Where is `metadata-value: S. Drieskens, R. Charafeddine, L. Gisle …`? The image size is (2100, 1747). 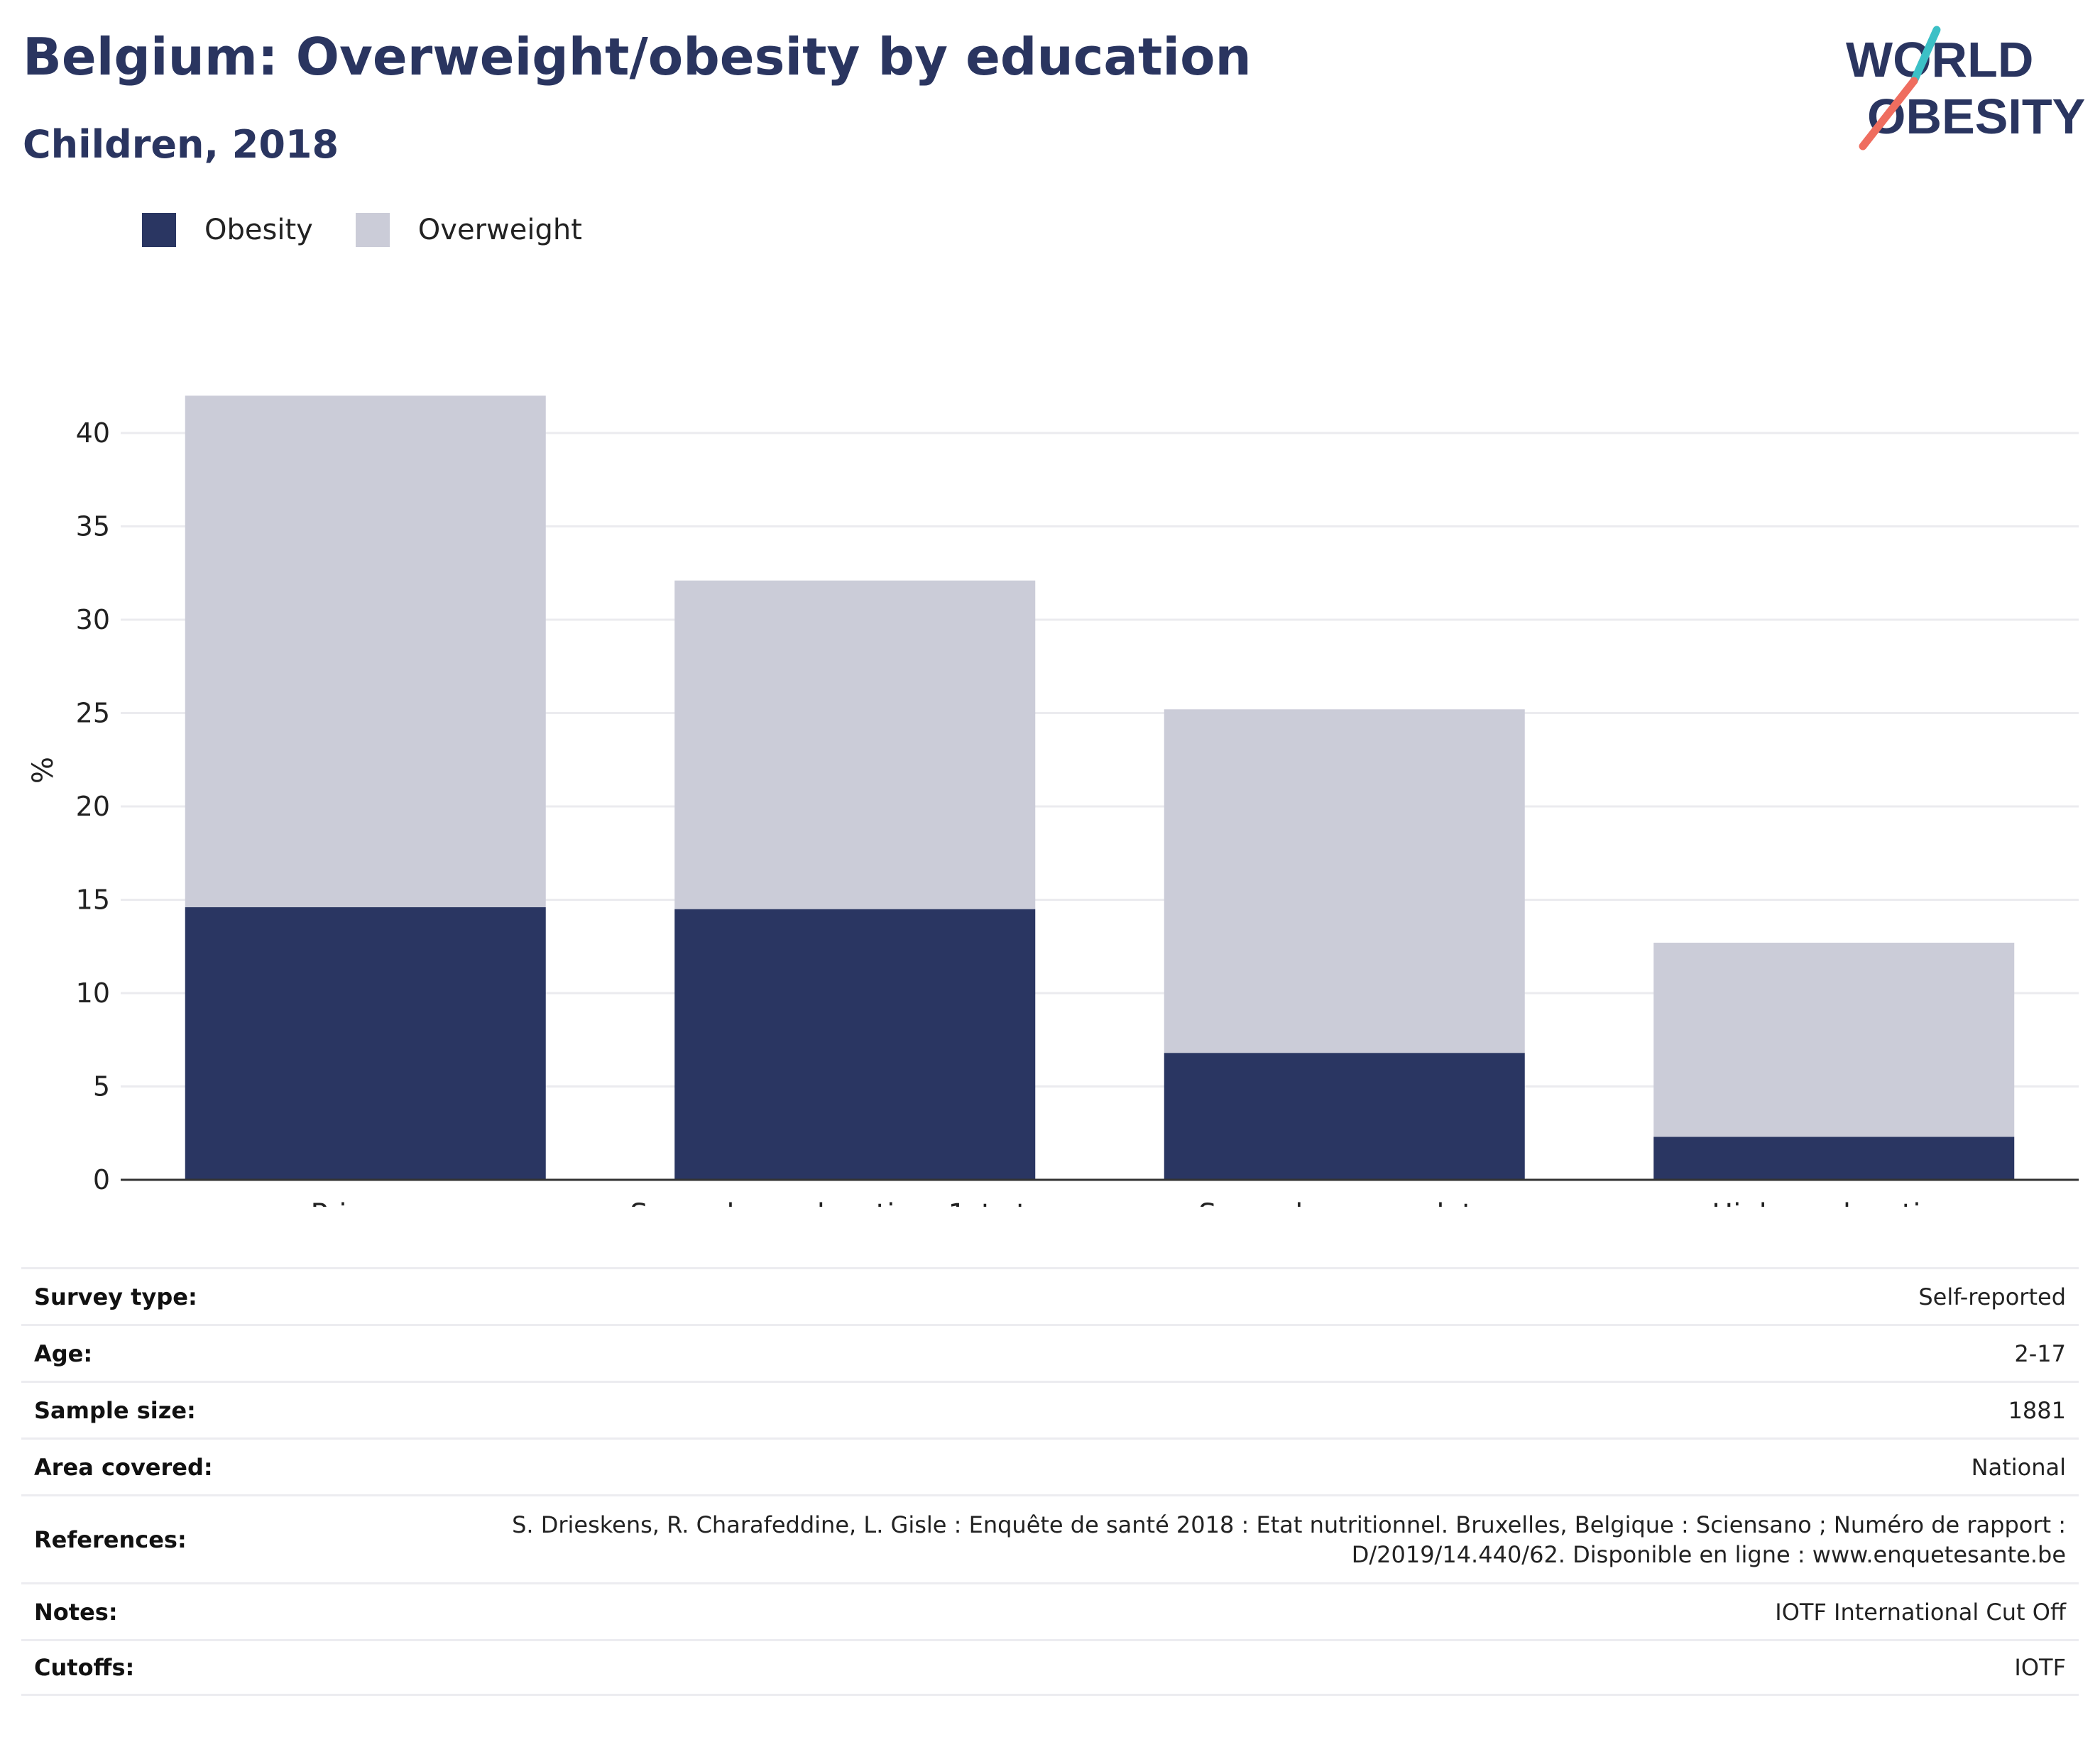 metadata-value: S. Drieskens, R. Charafeddine, L. Gisle … is located at coordinates (1289, 1539).